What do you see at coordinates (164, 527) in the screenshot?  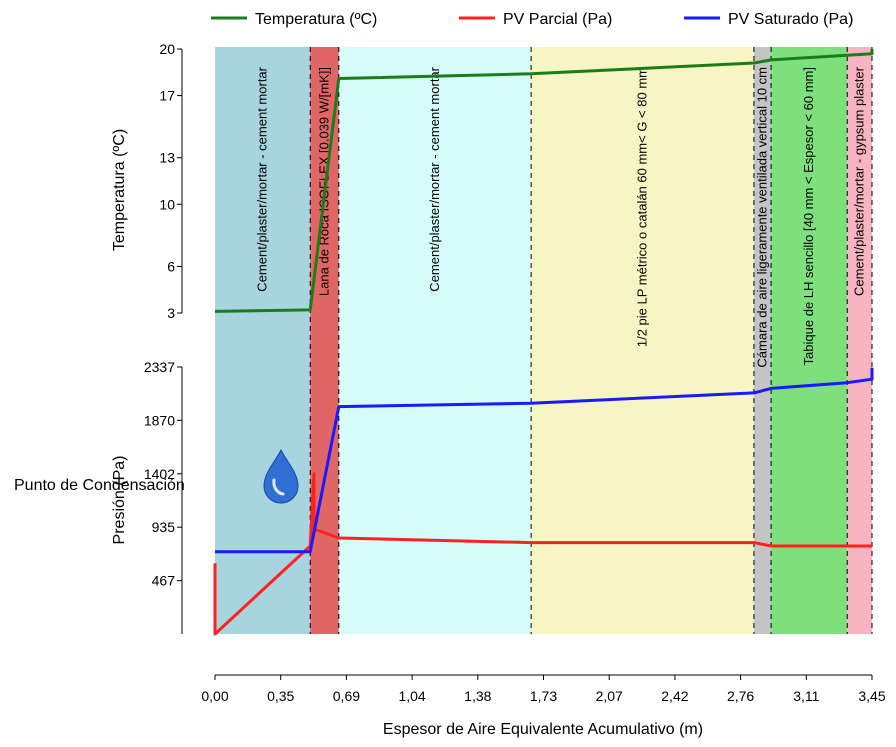 I see `pressure-tick-label: 935` at bounding box center [164, 527].